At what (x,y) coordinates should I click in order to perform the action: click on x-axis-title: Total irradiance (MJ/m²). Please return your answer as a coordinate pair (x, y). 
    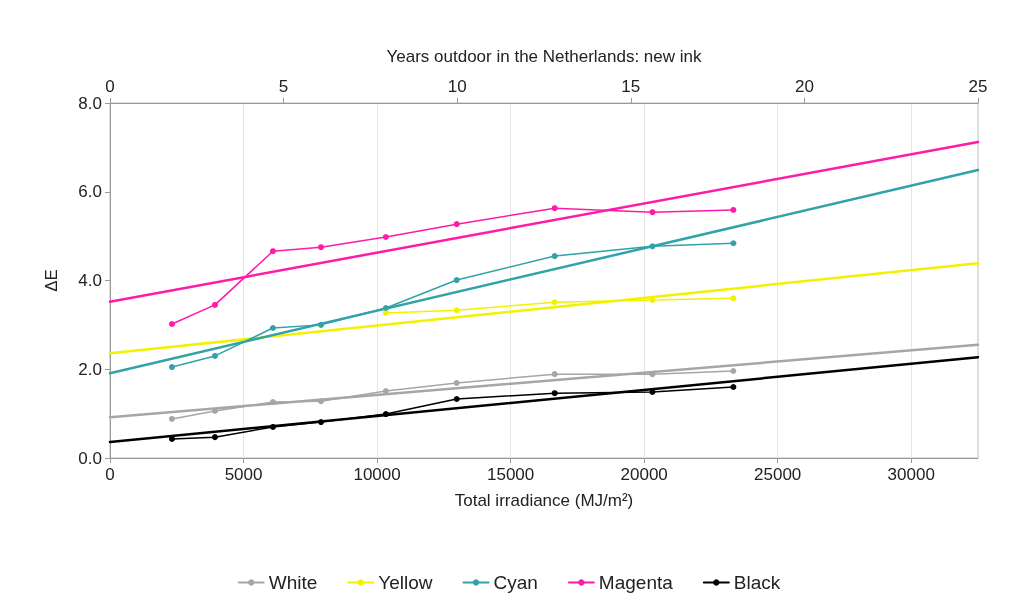
    Looking at the image, I should click on (544, 500).